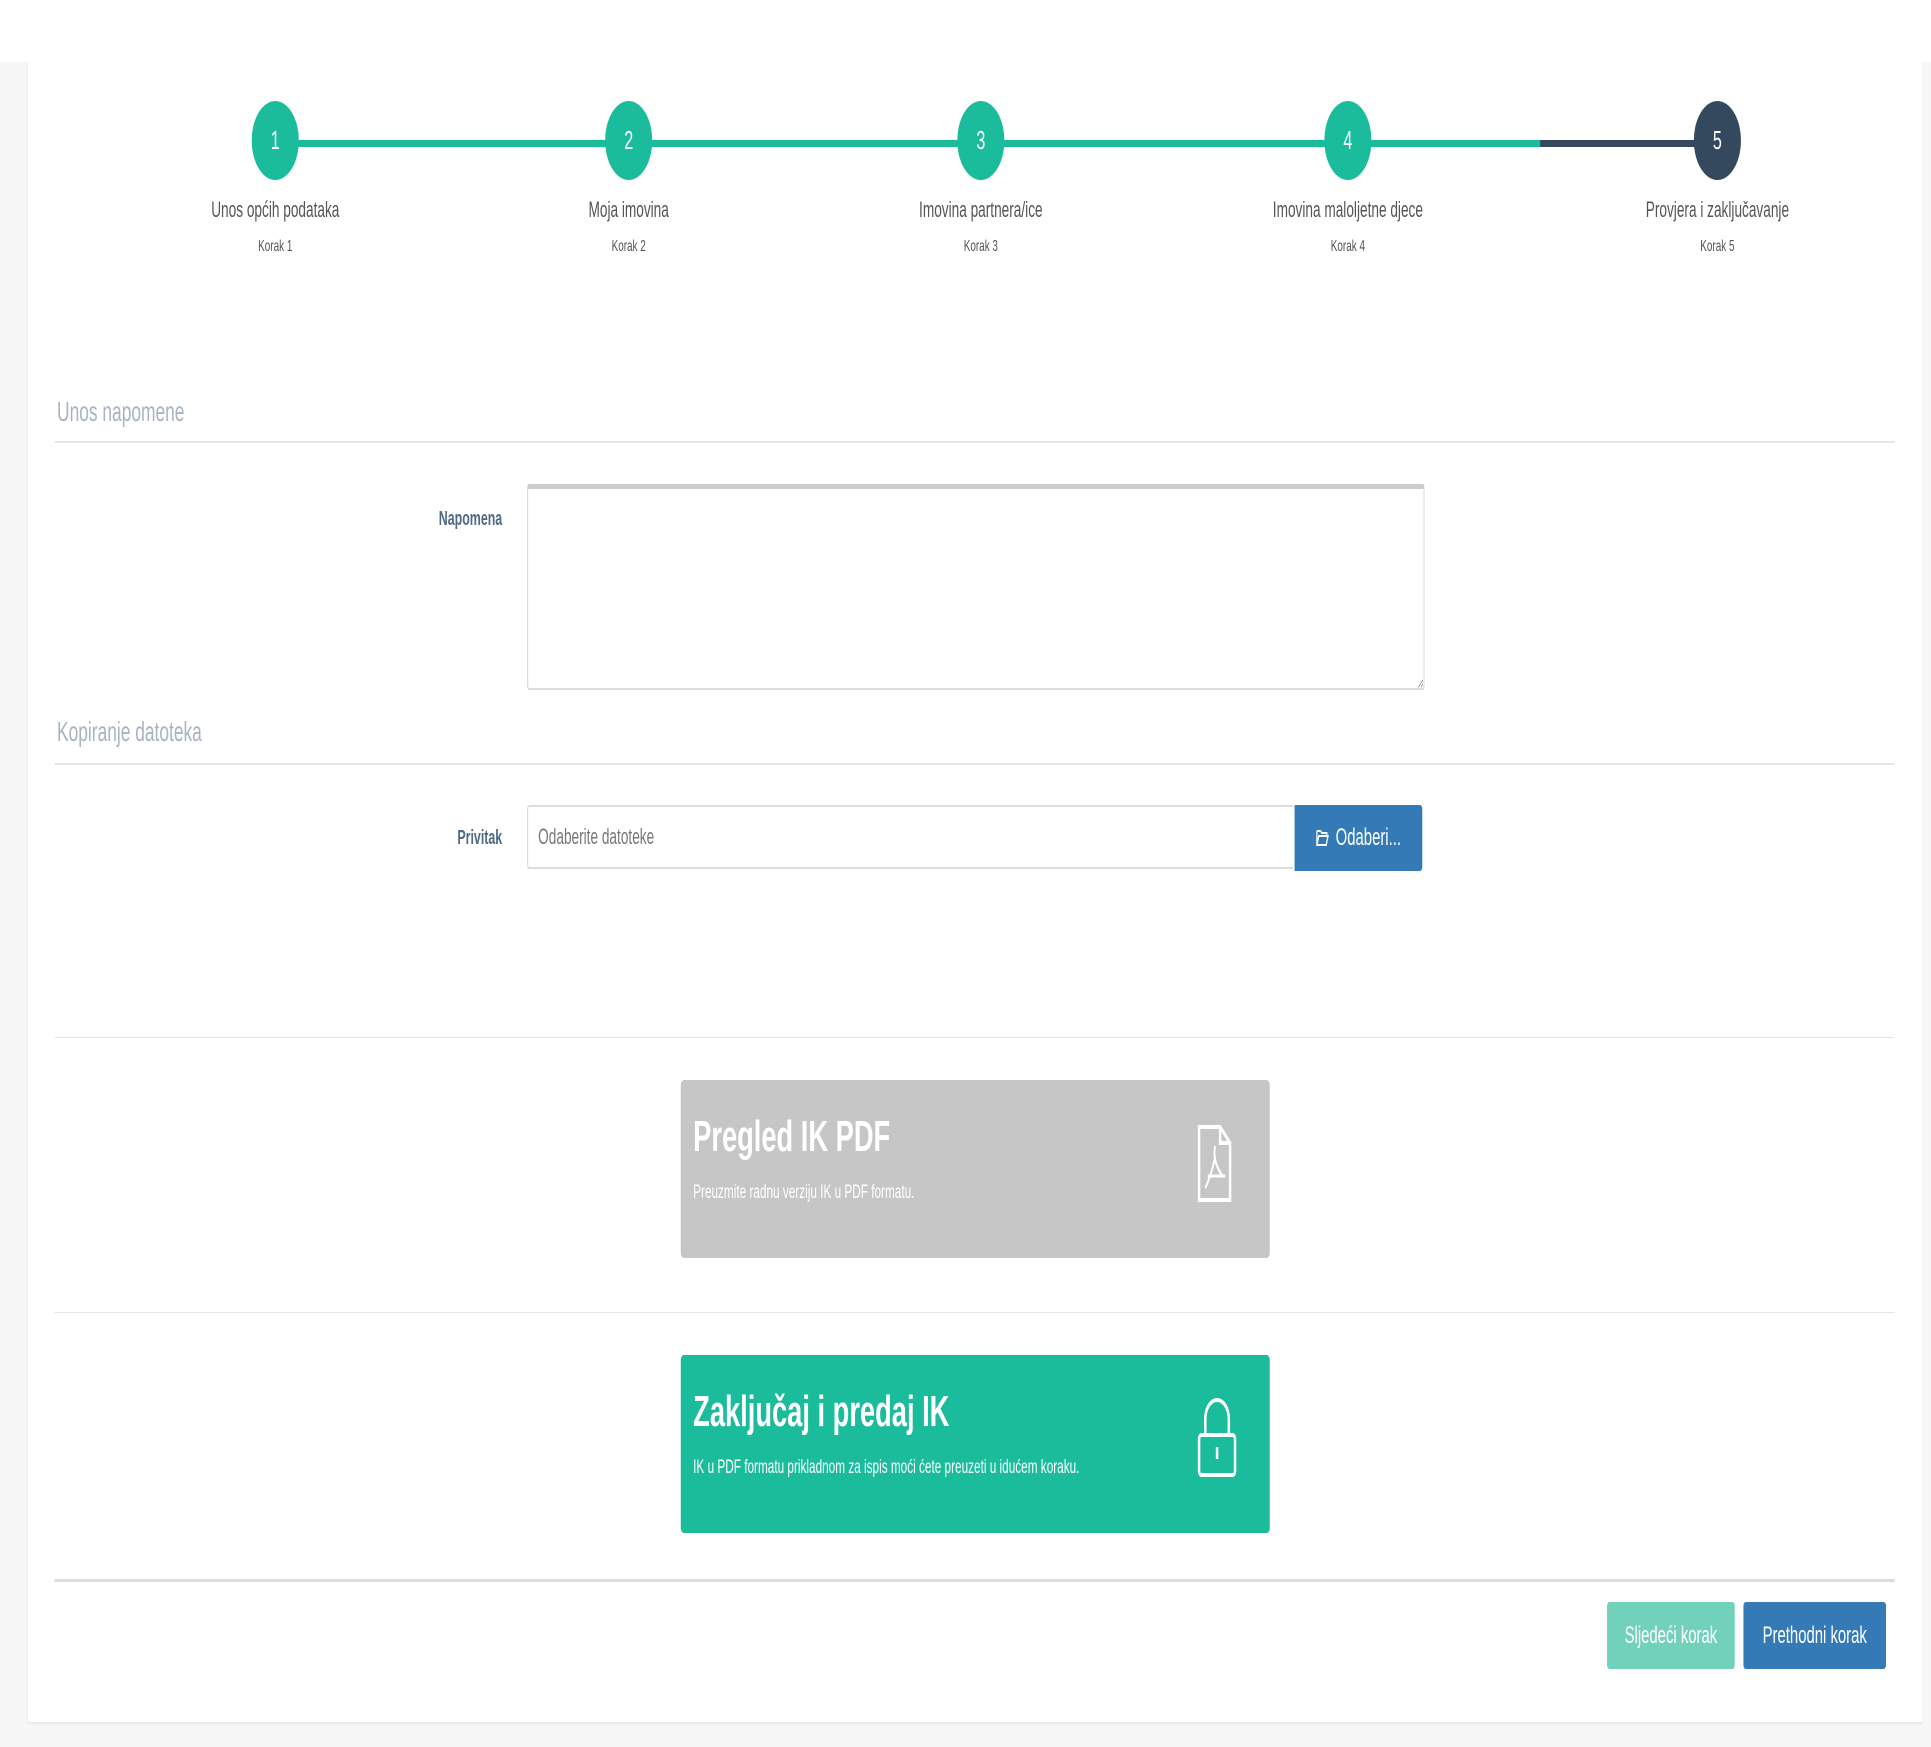 Image resolution: width=1931 pixels, height=1747 pixels. What do you see at coordinates (1214, 1163) in the screenshot?
I see `file-pdf-icon` at bounding box center [1214, 1163].